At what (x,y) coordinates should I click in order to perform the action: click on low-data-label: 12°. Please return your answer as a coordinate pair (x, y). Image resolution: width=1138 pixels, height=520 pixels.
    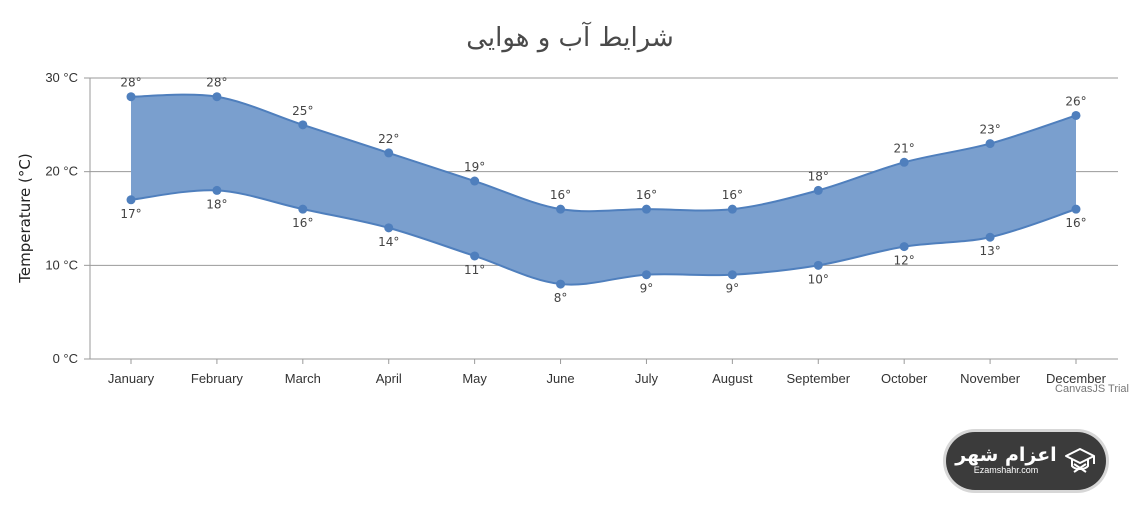
    Looking at the image, I should click on (904, 261).